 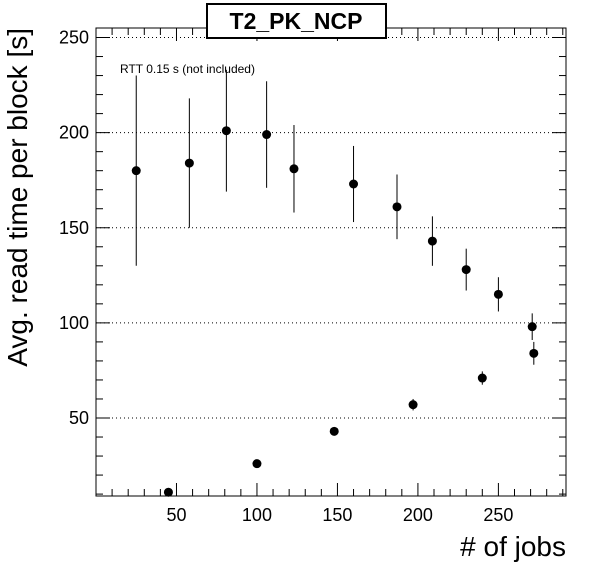 I want to click on chart-title: T2_PK_NCP, so click(x=296, y=21).